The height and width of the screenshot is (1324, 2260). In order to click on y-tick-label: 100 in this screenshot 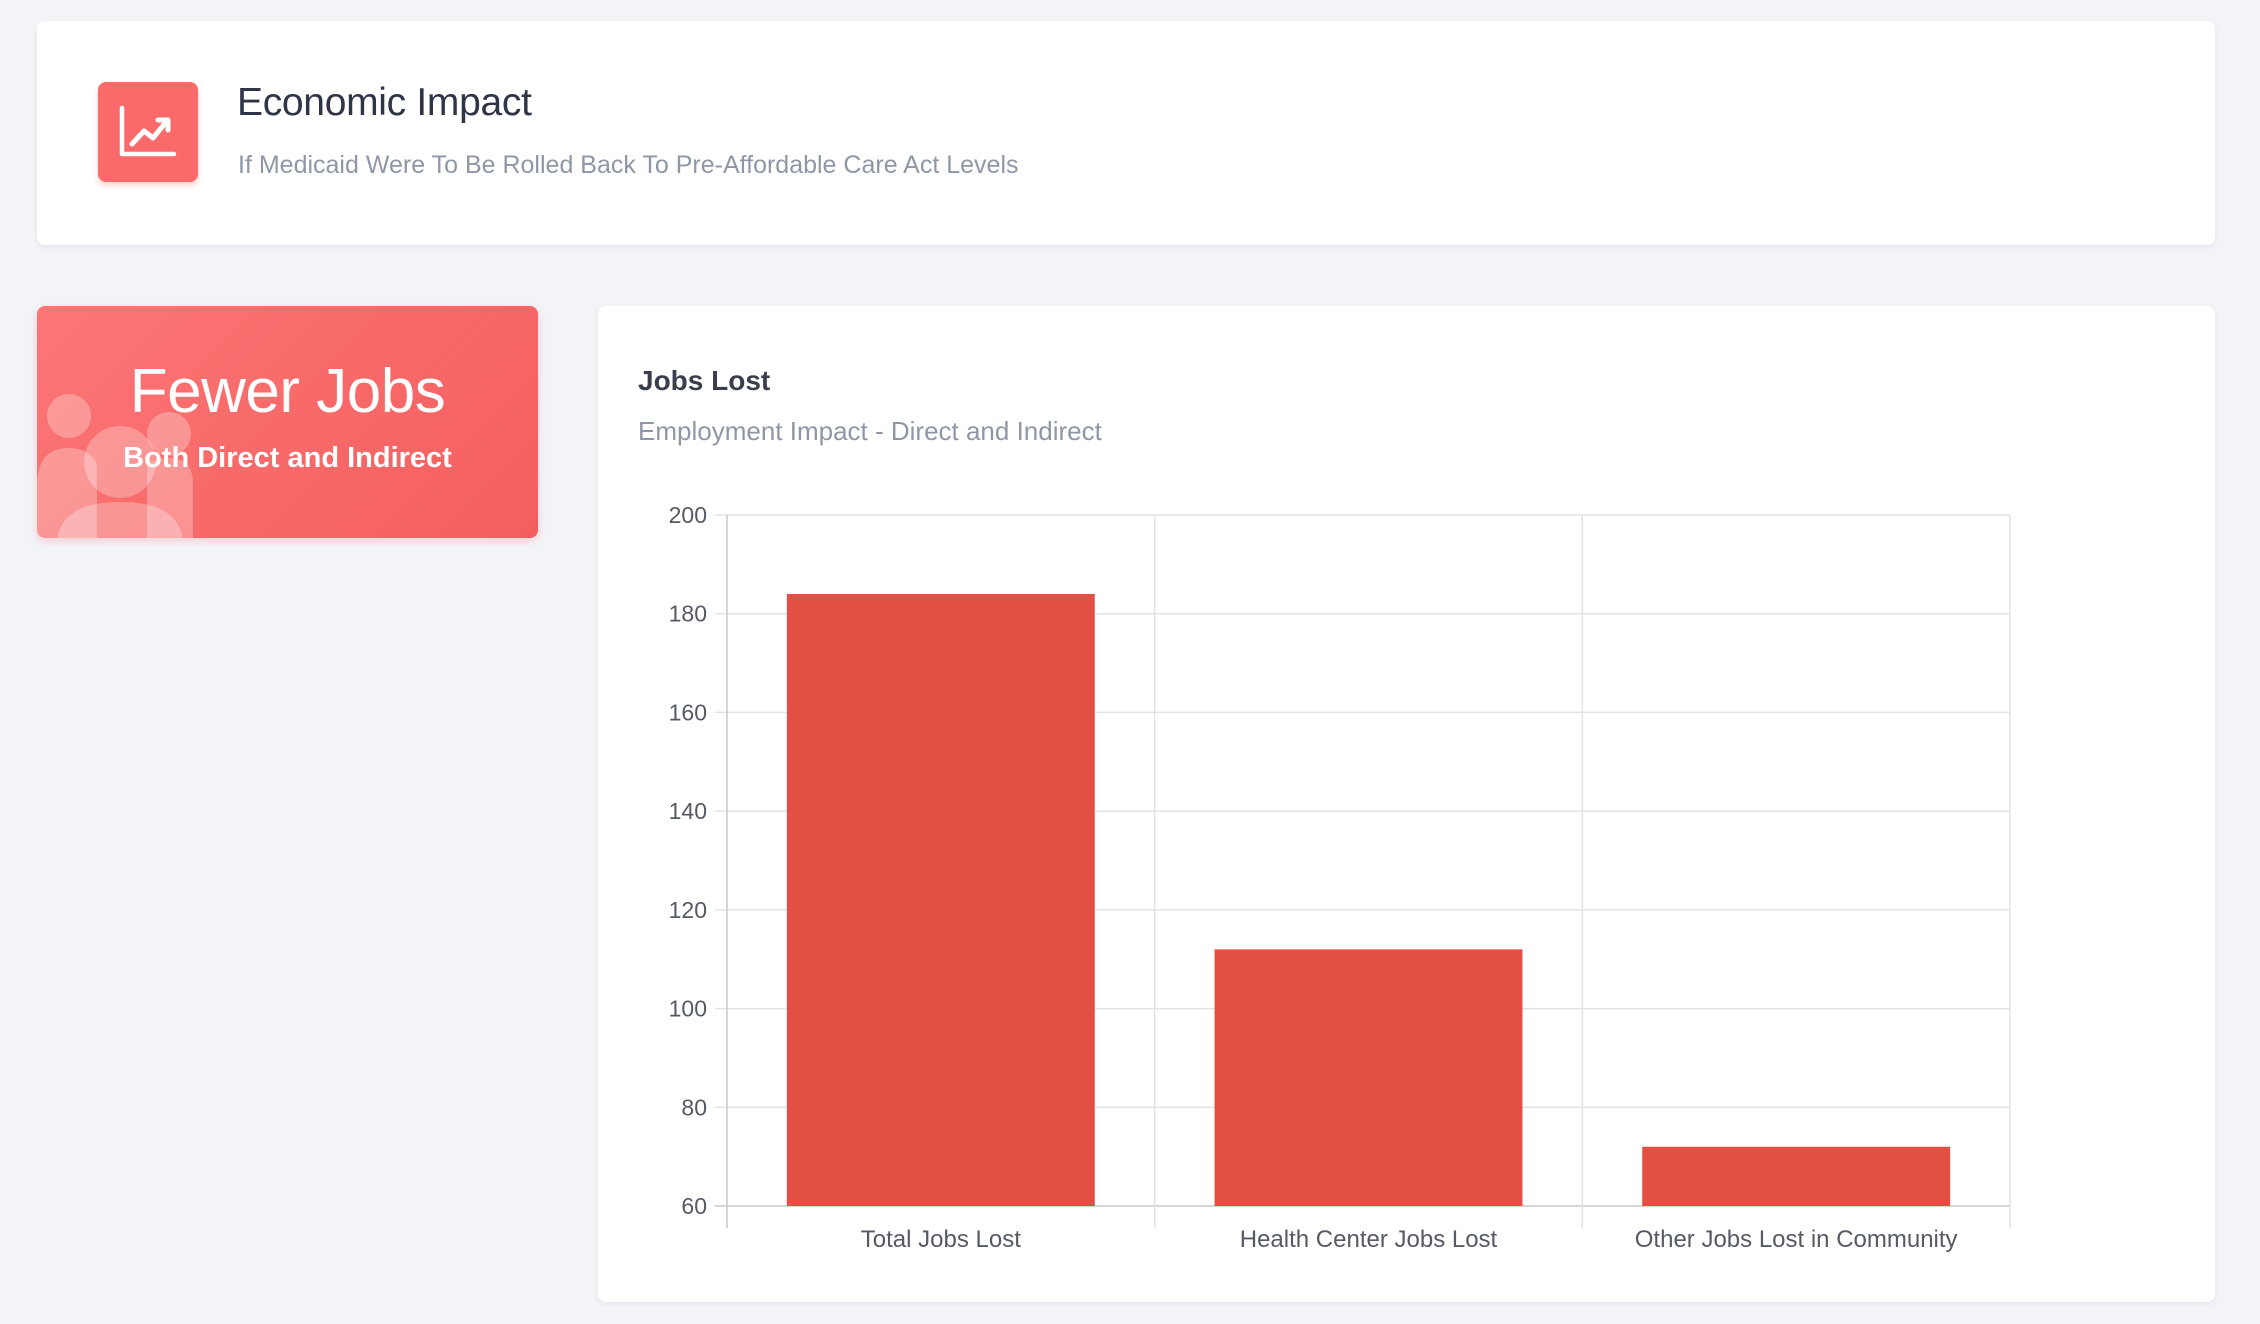, I will do `click(688, 1009)`.